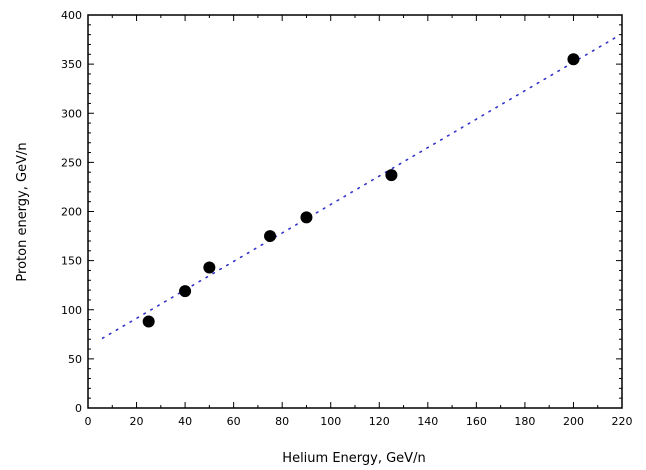 Image resolution: width=646 pixels, height=470 pixels. Describe the element at coordinates (71, 64) in the screenshot. I see `y-tick-label: 350` at that location.